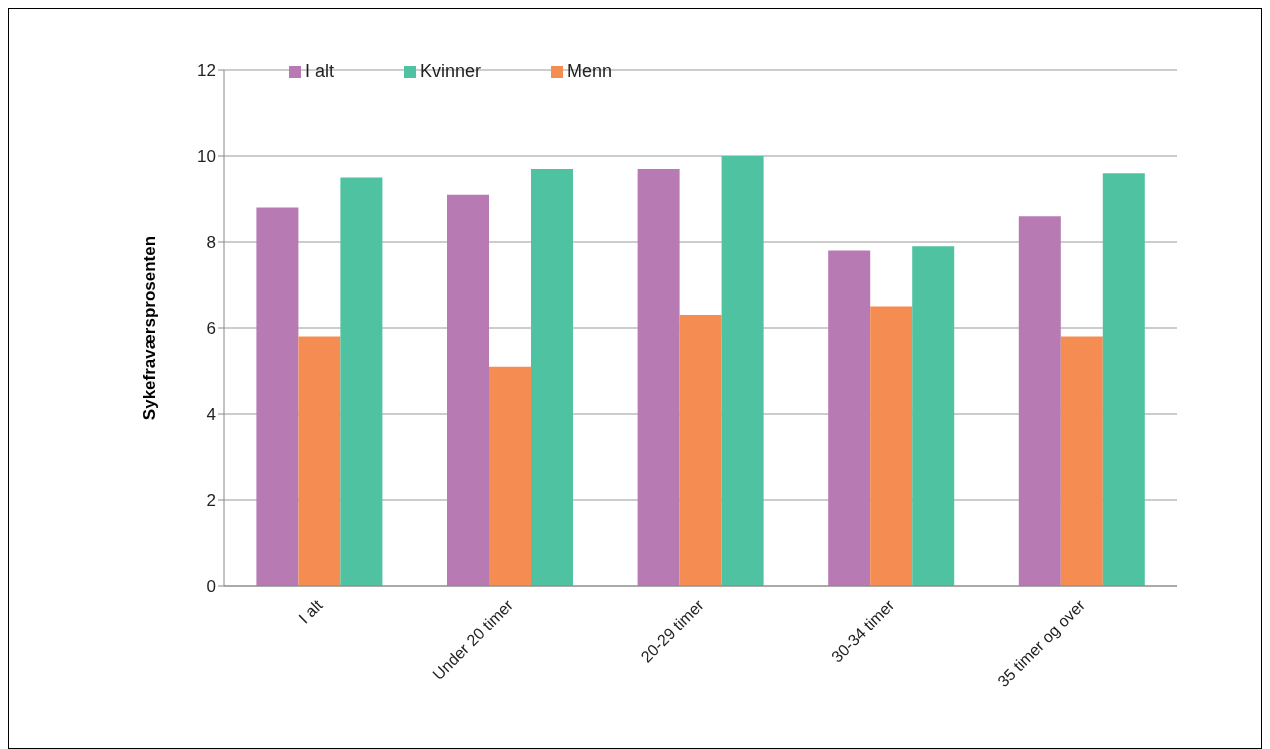 This screenshot has width=1270, height=749. What do you see at coordinates (150, 328) in the screenshot?
I see `y-axis-title: Sykefraværsprosenten` at bounding box center [150, 328].